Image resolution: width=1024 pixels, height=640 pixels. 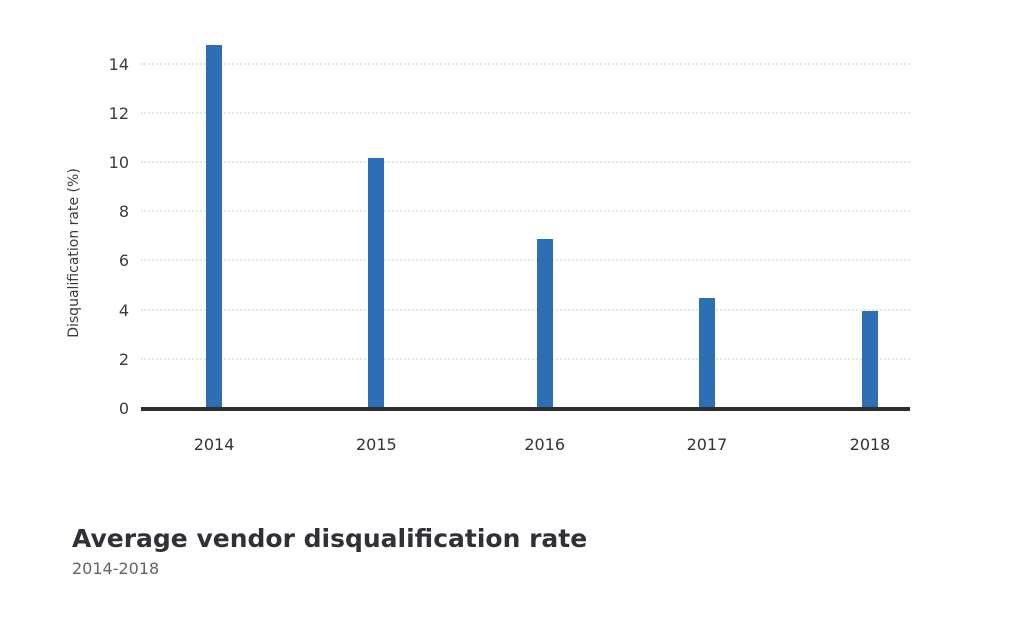 What do you see at coordinates (376, 444) in the screenshot?
I see `x-axis-label-2015: 2015` at bounding box center [376, 444].